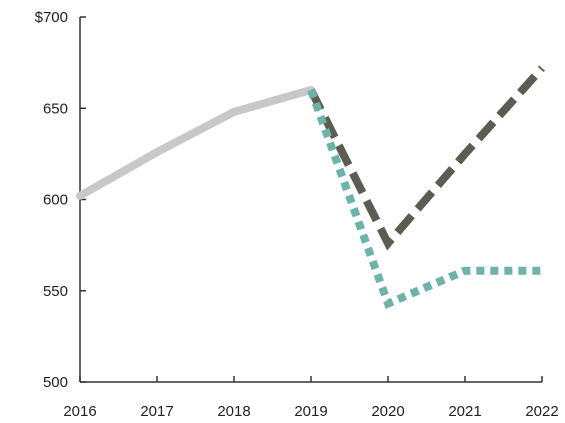 The width and height of the screenshot is (565, 423). I want to click on y-tick-label: 600, so click(55, 200).